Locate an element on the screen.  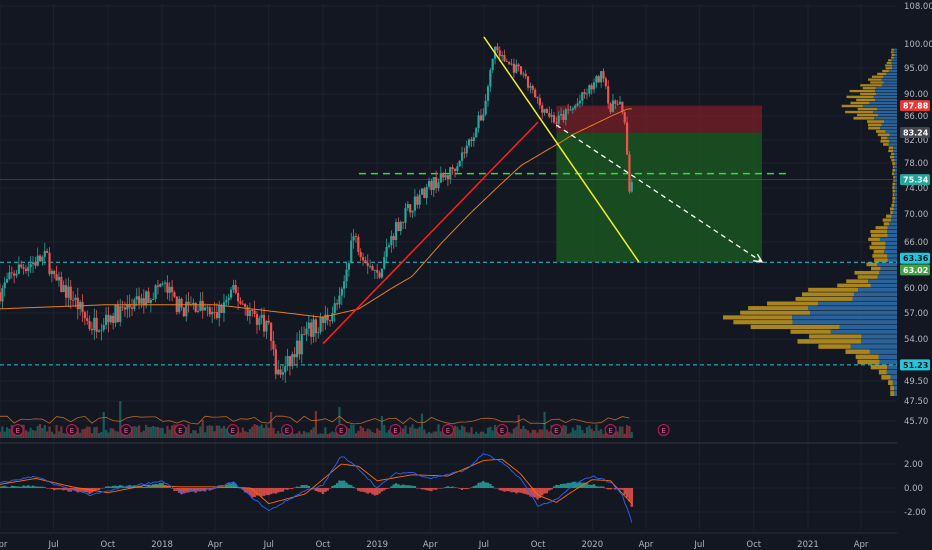
time-axis-tick: 2019 is located at coordinates (377, 545).